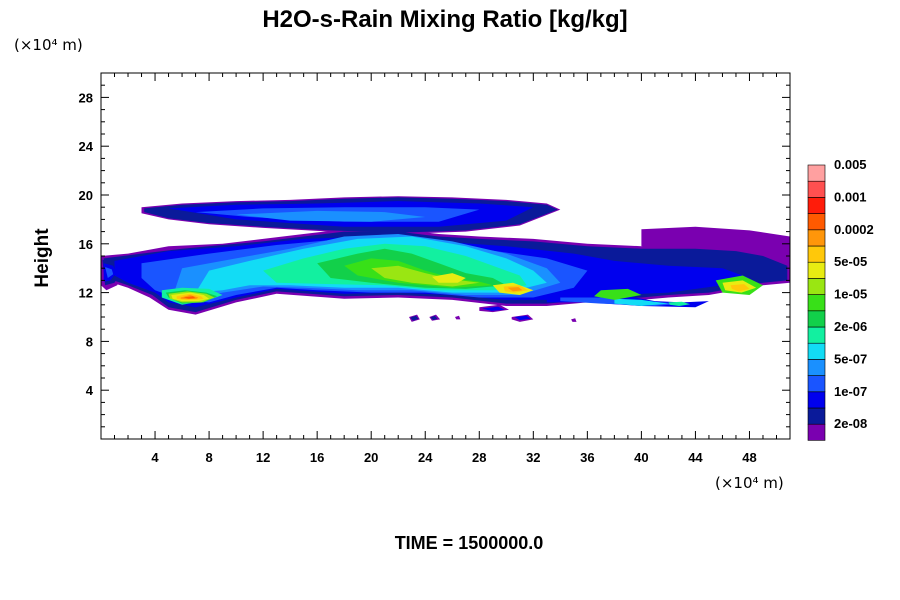  What do you see at coordinates (48, 45) in the screenshot?
I see `y-unit-label: (×10⁴ m)` at bounding box center [48, 45].